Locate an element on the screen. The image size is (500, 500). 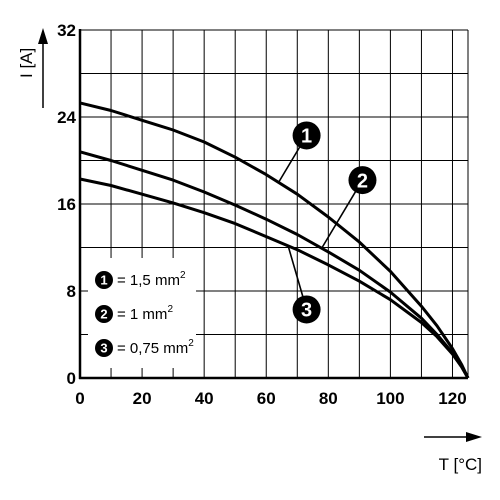
x-axis-arrowhead is located at coordinates (474, 437).